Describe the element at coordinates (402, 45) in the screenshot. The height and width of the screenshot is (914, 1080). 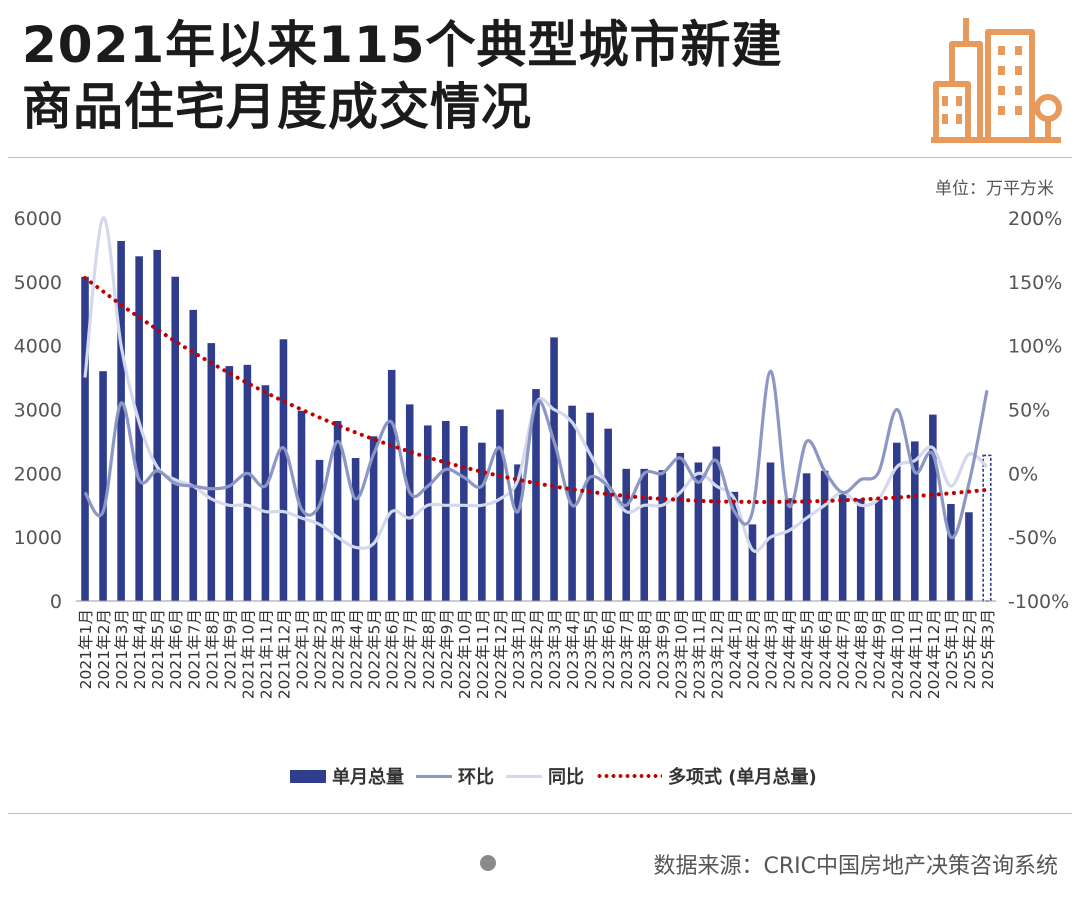
I see `title-line-1: 2021年以来115个典型城市新建` at that location.